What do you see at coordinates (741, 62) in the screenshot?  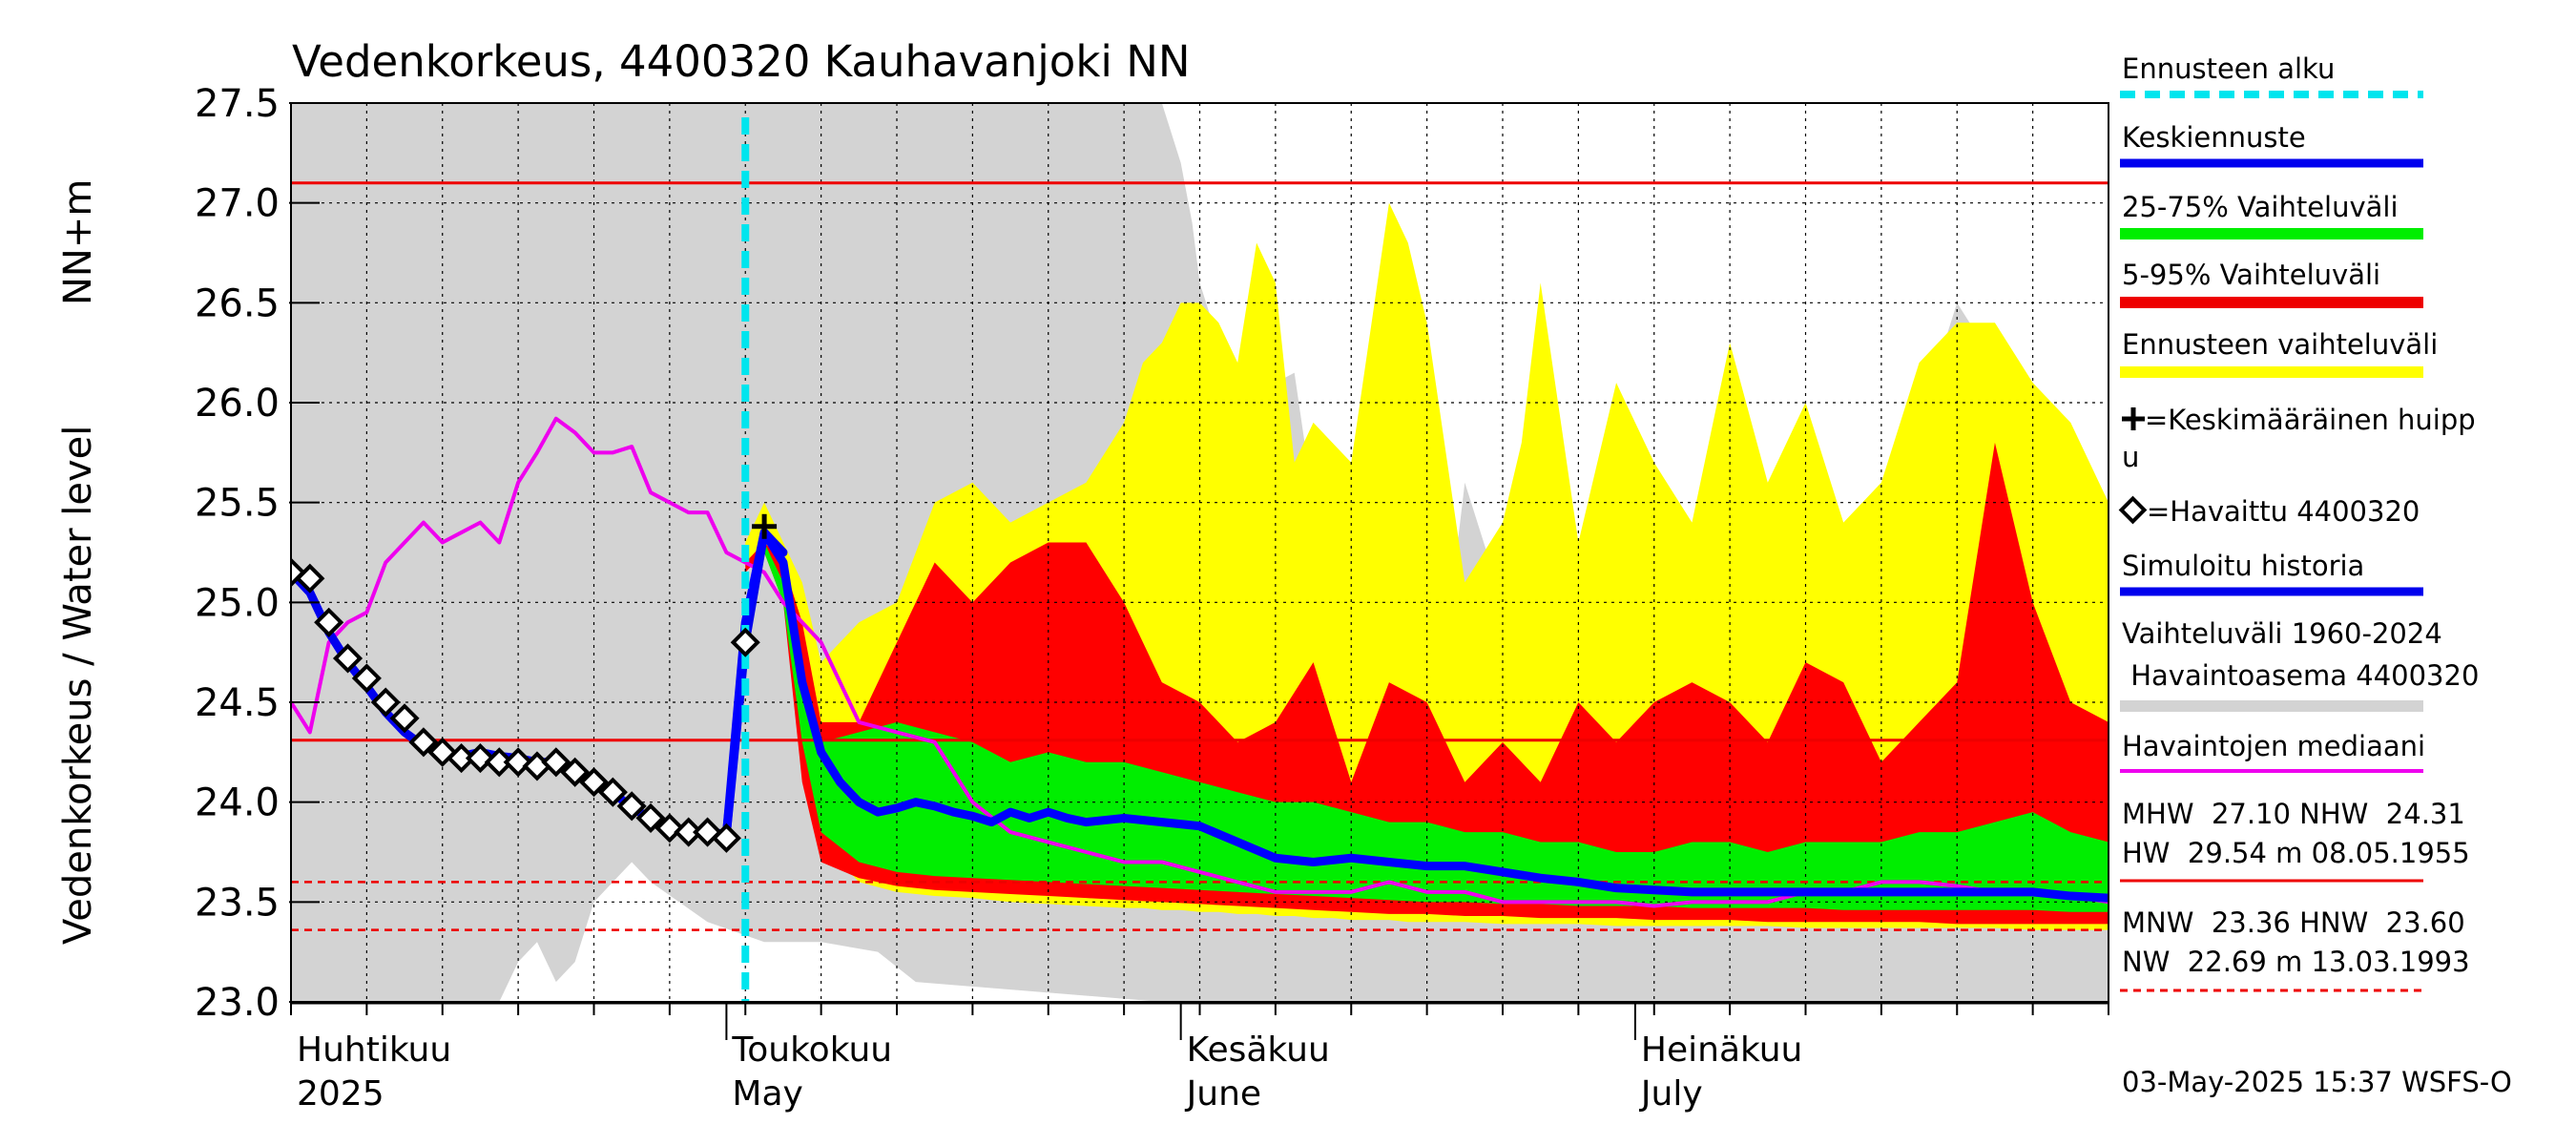 I see `chart-title: Vedenkorkeus, 4400320 Kauhavanjoki NN` at bounding box center [741, 62].